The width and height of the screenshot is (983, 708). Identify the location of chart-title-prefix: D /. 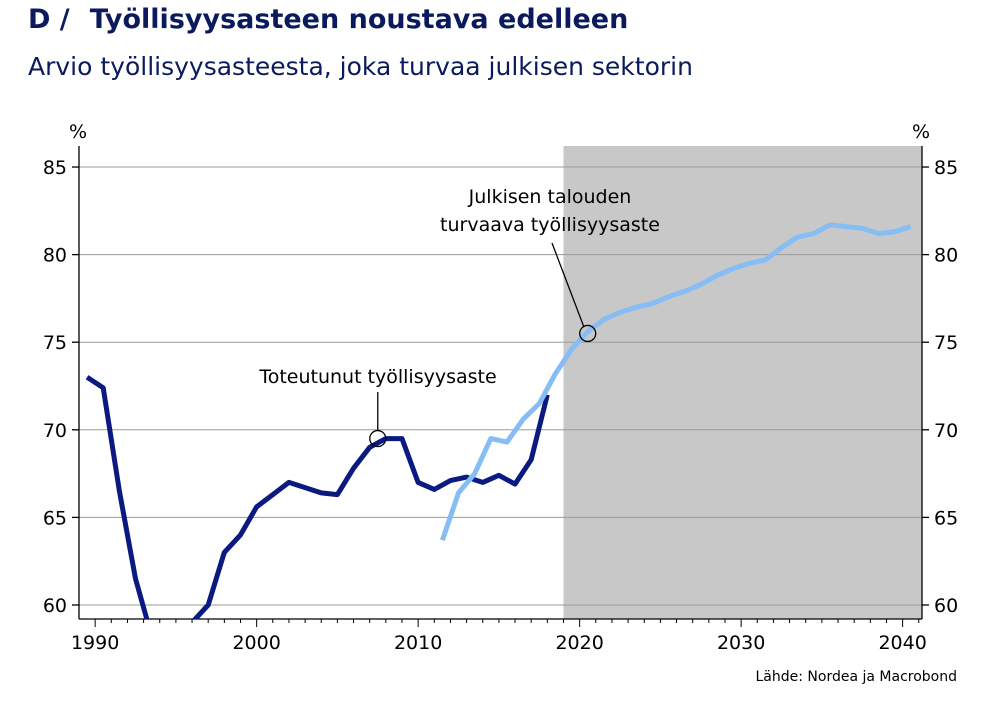
(49, 19).